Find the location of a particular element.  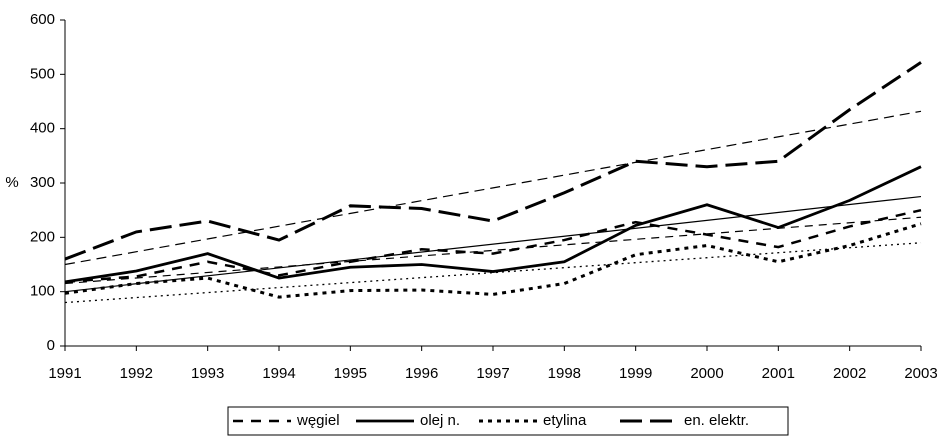

x-tick-label: 1997 is located at coordinates (492, 373).